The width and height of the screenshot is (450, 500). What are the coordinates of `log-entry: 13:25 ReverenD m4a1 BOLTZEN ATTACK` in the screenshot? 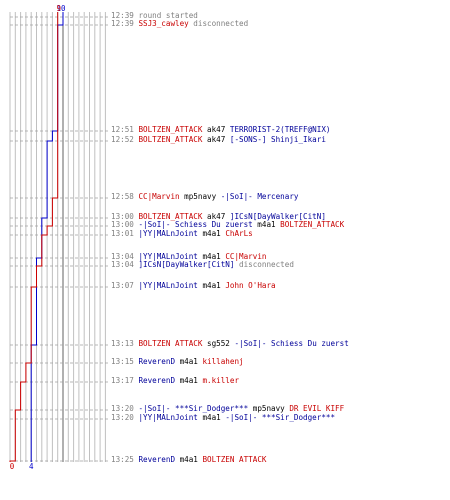 It's located at (188, 460).